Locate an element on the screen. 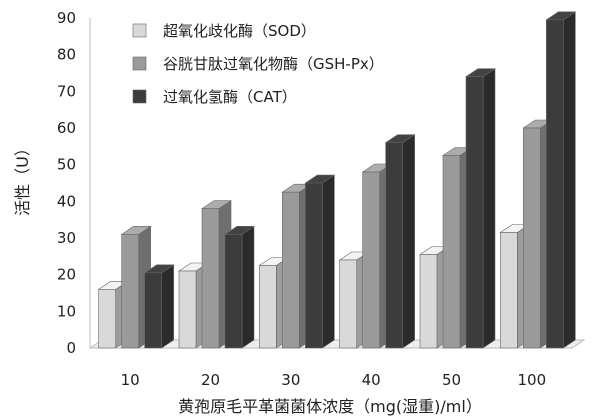 This screenshot has width=600, height=419. y-tick-label: 50 is located at coordinates (66, 165).